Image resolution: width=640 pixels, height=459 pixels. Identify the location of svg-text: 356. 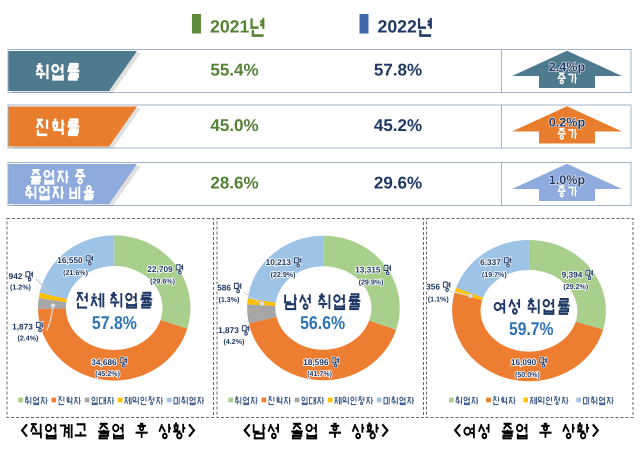
(433, 286).